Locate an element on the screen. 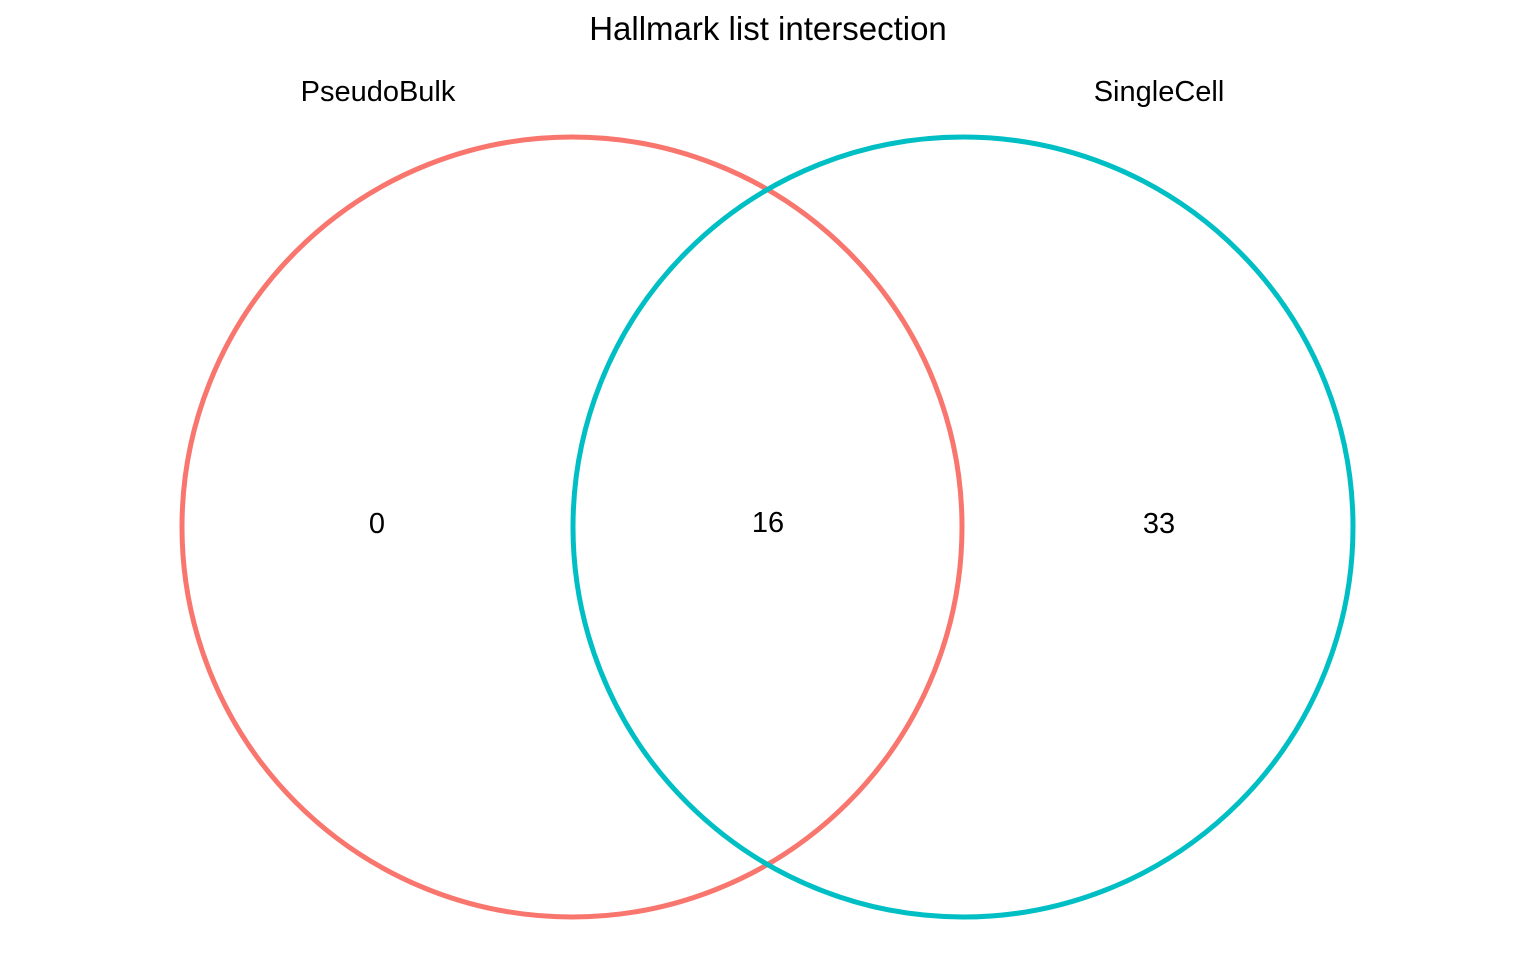 The image size is (1536, 960). count-intersection: 16 is located at coordinates (768, 523).